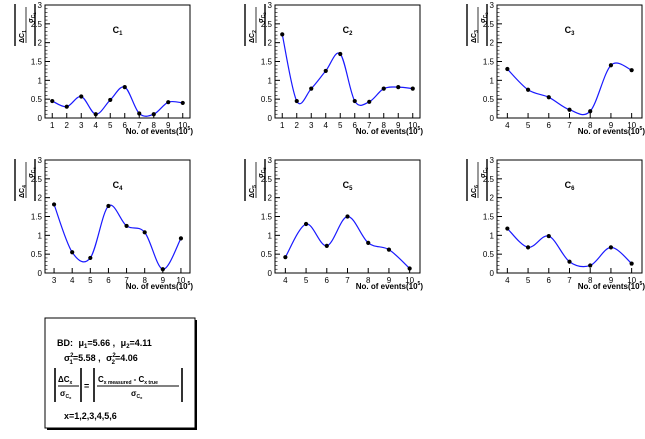  Describe the element at coordinates (23, 36) in the screenshot. I see `y-label-numerator: ΔC1` at that location.